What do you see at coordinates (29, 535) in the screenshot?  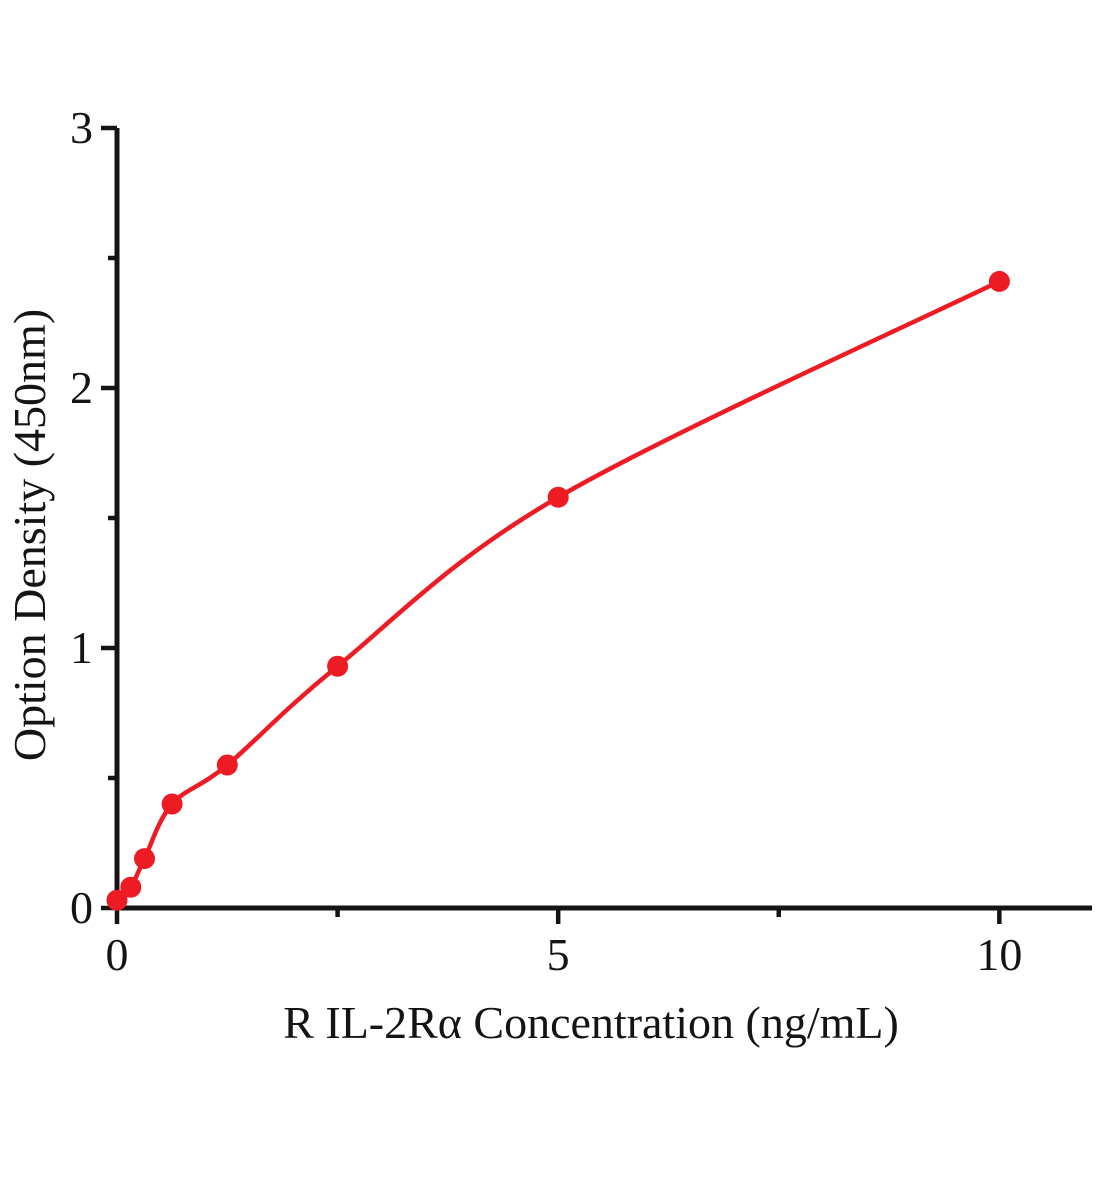 I see `y-axis-title: Option Density (450nm)` at bounding box center [29, 535].